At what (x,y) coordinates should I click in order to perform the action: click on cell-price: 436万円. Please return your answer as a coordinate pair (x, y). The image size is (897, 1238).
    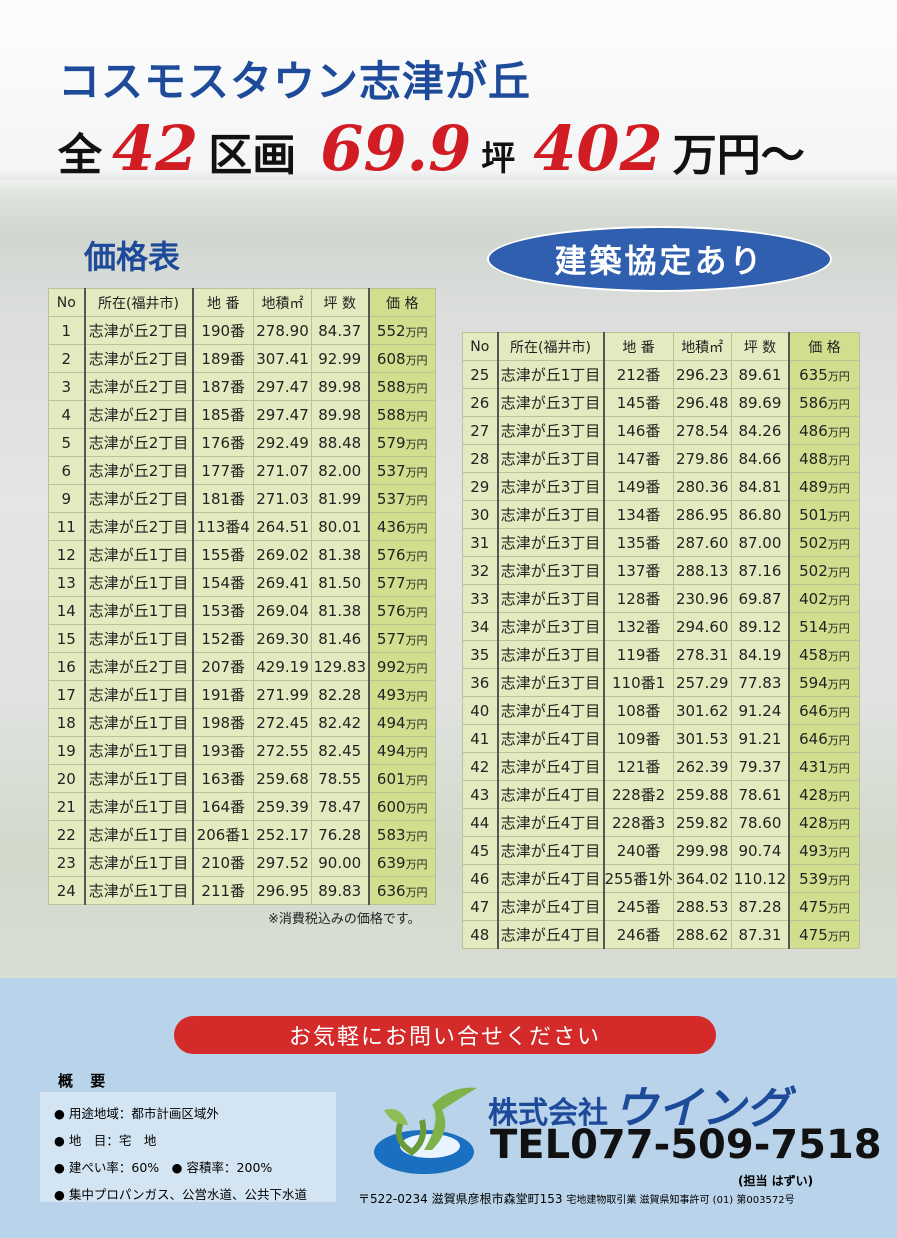
    Looking at the image, I should click on (401, 526).